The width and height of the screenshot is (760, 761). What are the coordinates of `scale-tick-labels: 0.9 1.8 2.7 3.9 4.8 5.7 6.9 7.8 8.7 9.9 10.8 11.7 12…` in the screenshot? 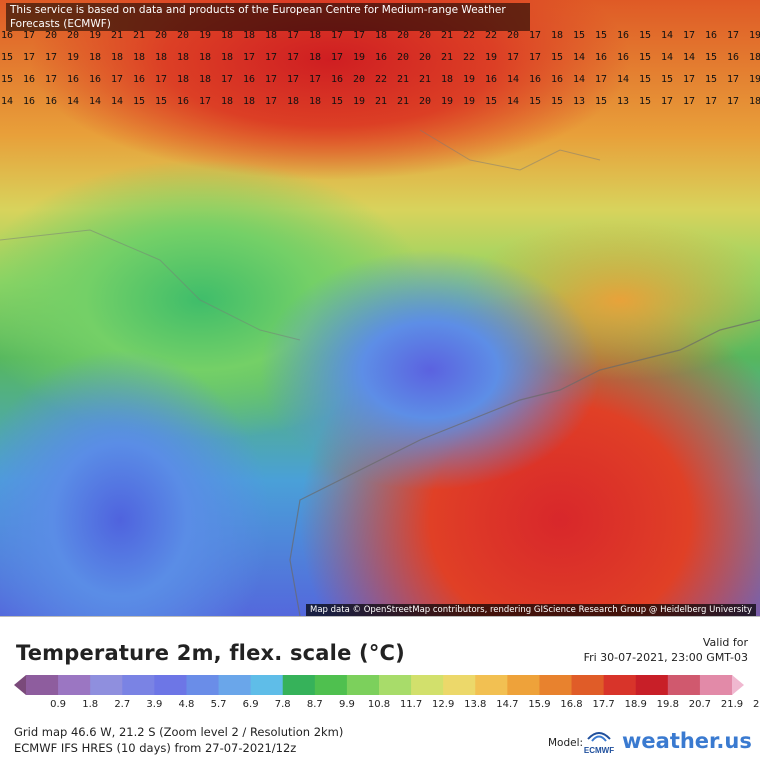 It's located at (387, 706).